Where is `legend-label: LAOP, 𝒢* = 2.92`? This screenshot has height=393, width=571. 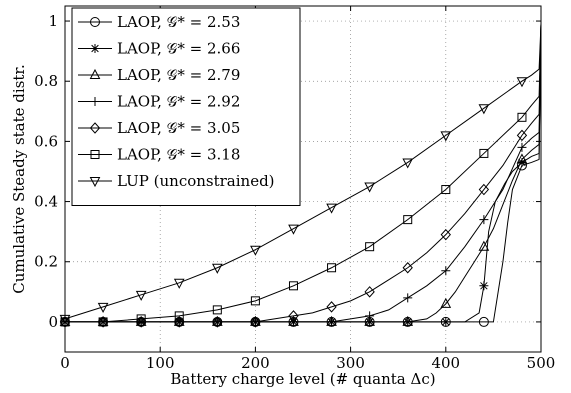
legend-label: LAOP, 𝒢* = 2.92 is located at coordinates (178, 102).